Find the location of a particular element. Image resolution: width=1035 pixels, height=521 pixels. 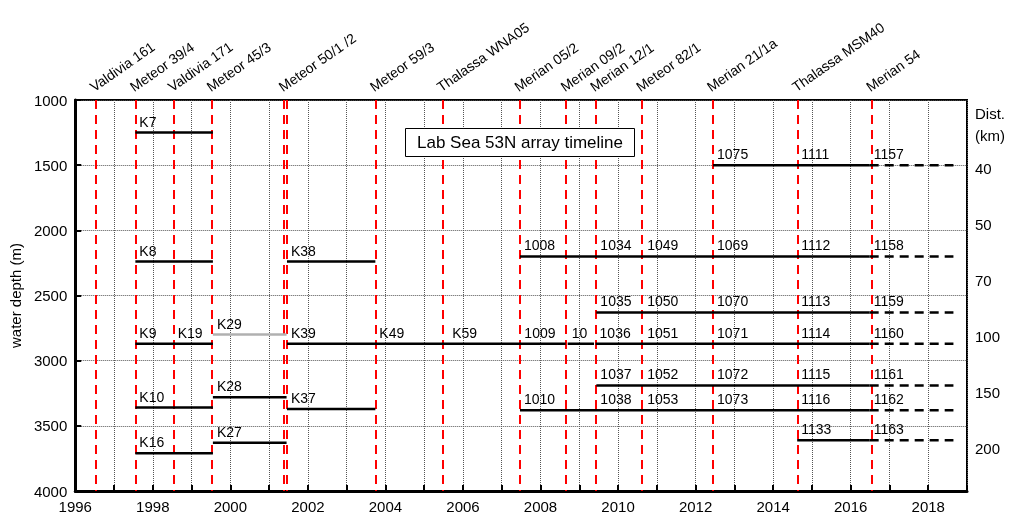

annotation: 1161 is located at coordinates (888, 374).